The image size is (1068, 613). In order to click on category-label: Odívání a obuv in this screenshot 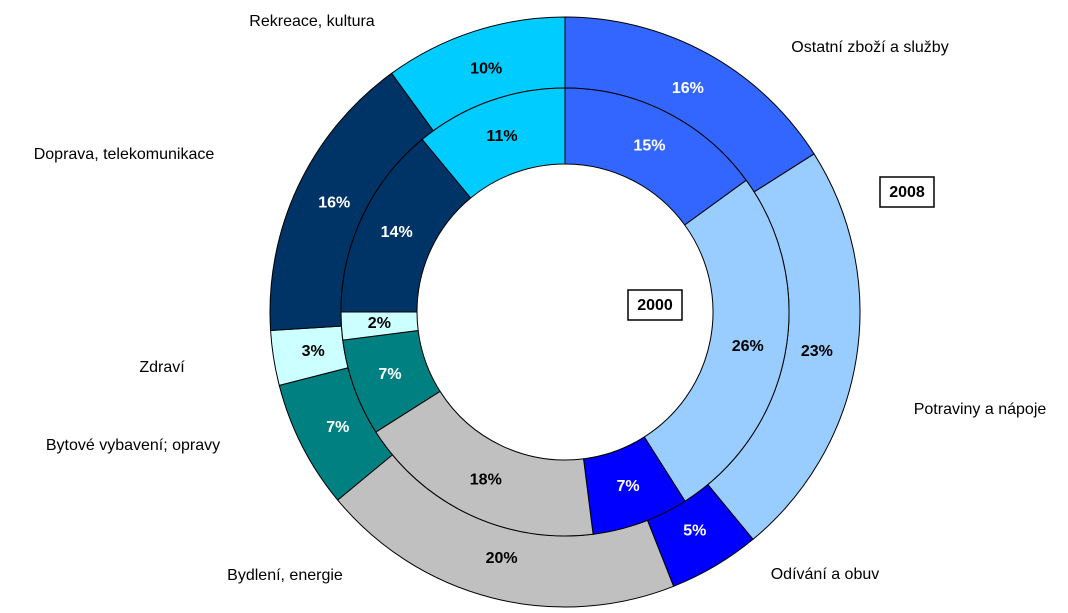, I will do `click(825, 574)`.